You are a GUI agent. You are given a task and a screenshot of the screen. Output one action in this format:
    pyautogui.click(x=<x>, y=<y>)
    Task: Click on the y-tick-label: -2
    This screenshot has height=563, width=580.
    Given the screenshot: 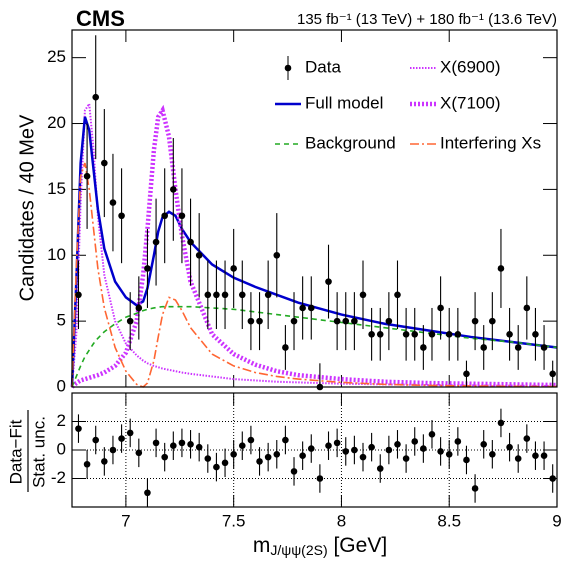 What is the action you would take?
    pyautogui.click(x=58, y=477)
    